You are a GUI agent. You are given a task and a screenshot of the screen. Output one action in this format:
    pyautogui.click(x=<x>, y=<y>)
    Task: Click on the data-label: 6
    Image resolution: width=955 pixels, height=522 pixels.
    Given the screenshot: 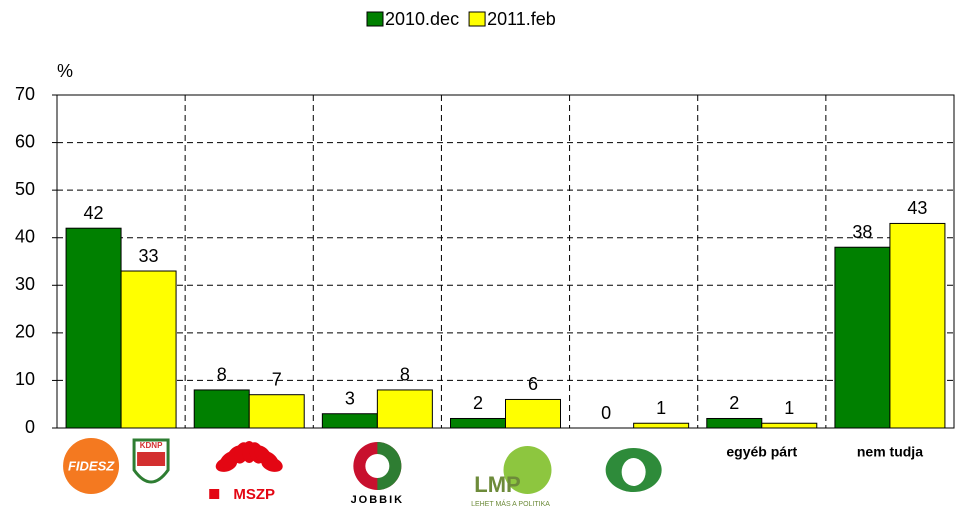 What is the action you would take?
    pyautogui.click(x=533, y=384)
    